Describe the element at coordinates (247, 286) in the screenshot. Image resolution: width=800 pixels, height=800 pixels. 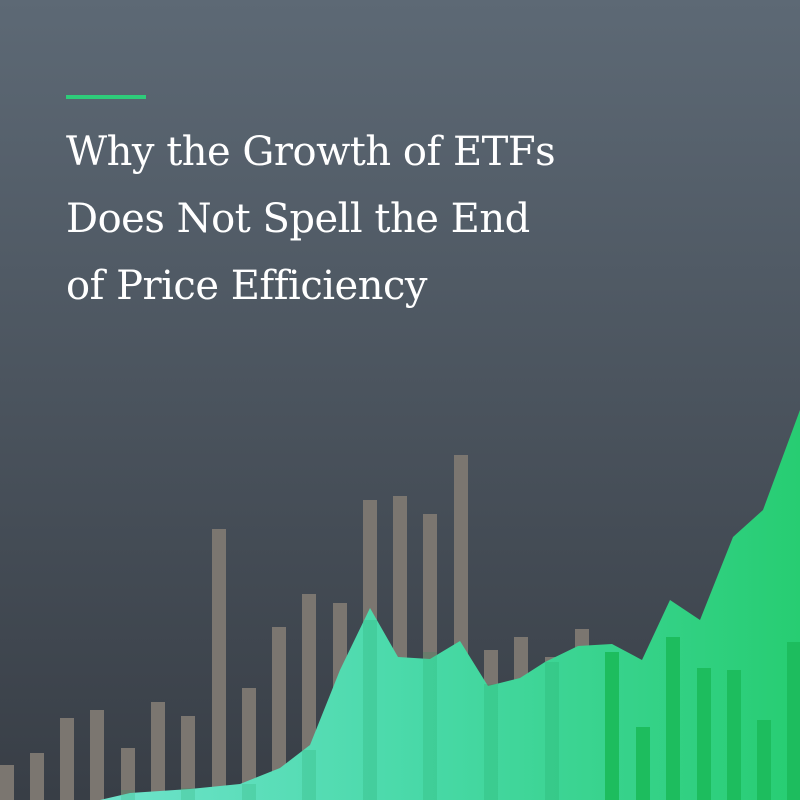
I see `title-line: of Price Efficiency` at that location.